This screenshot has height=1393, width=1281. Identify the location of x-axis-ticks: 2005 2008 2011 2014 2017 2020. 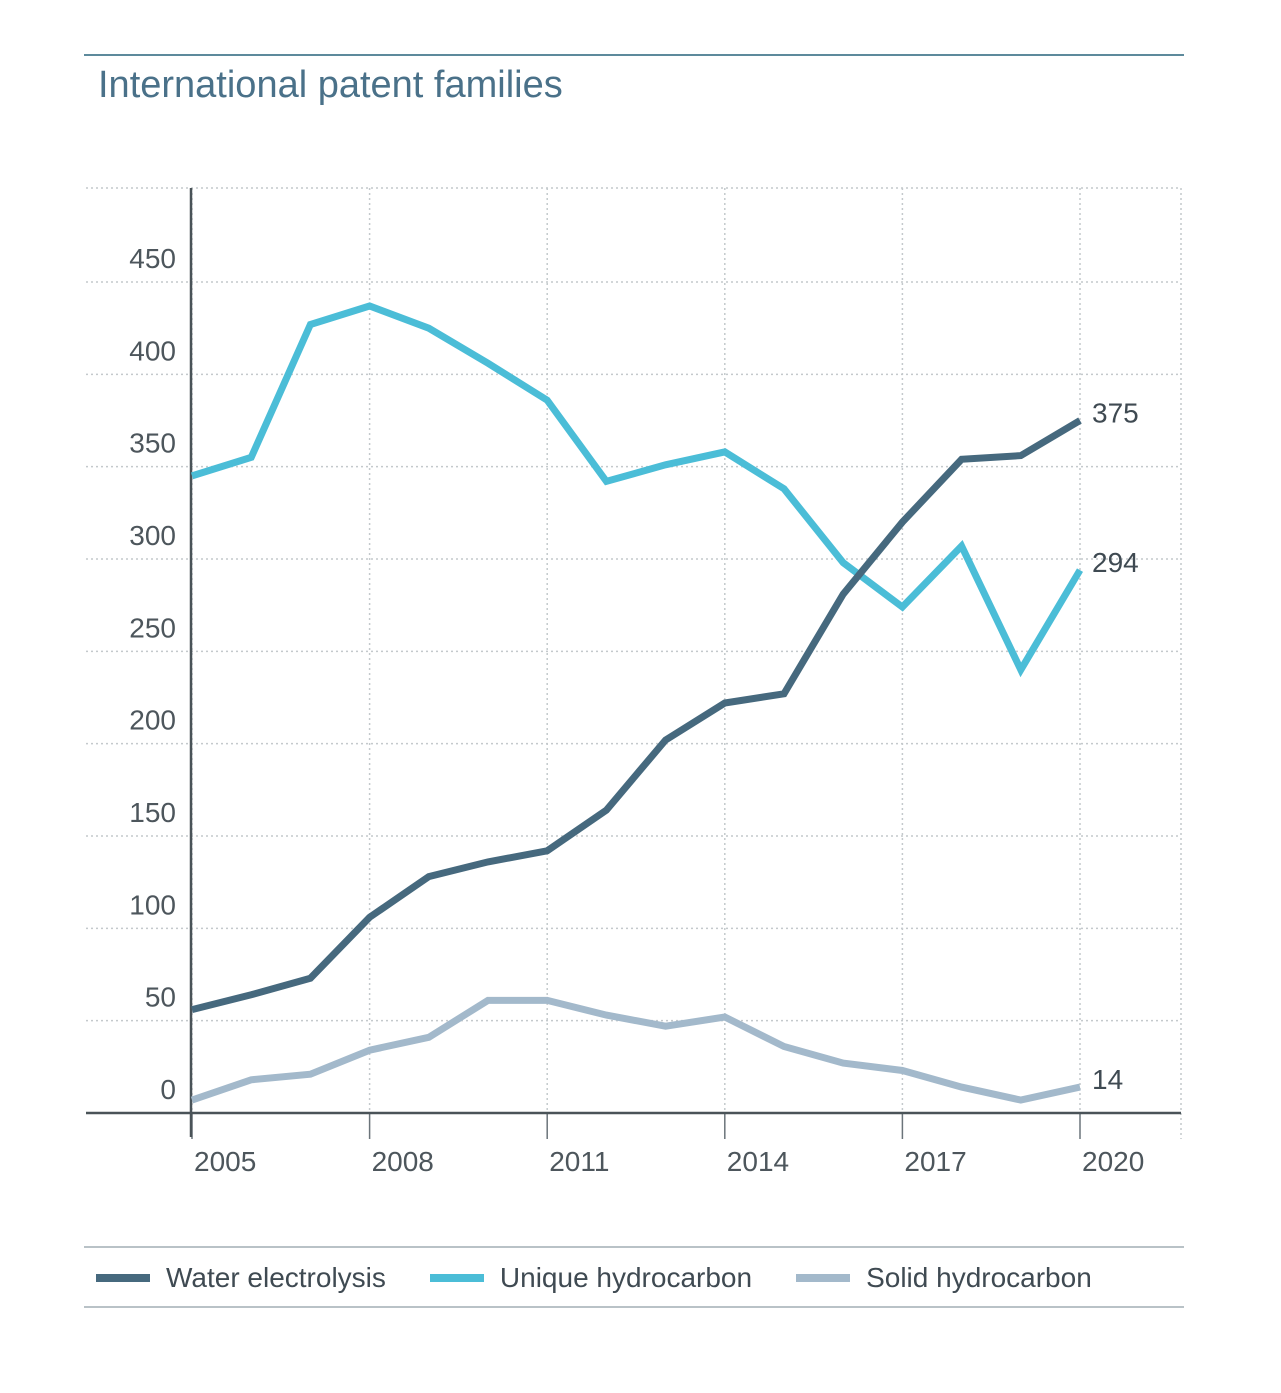
(669, 1161).